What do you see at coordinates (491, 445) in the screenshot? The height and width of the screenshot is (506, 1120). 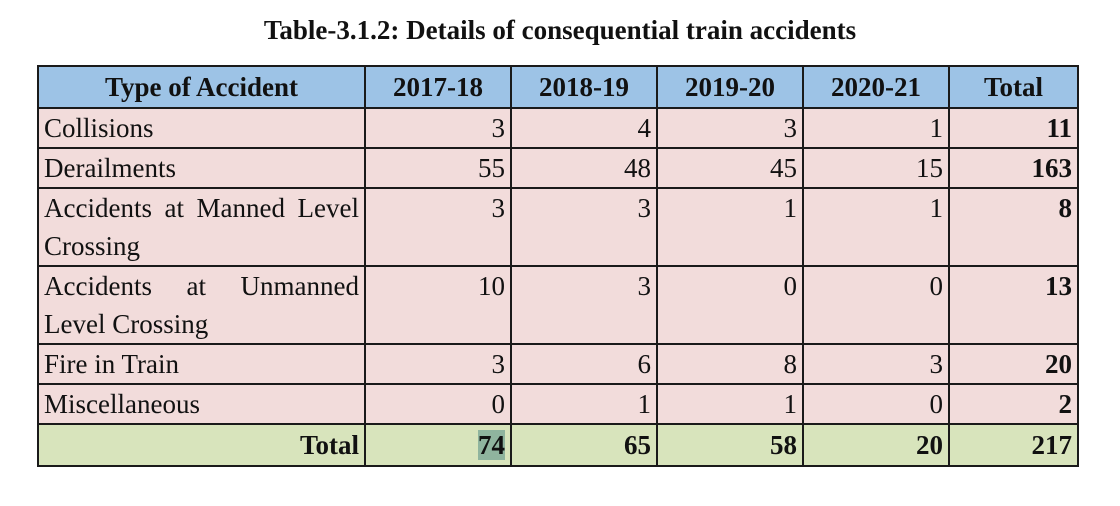 I see `selected-text-highlight: 74` at bounding box center [491, 445].